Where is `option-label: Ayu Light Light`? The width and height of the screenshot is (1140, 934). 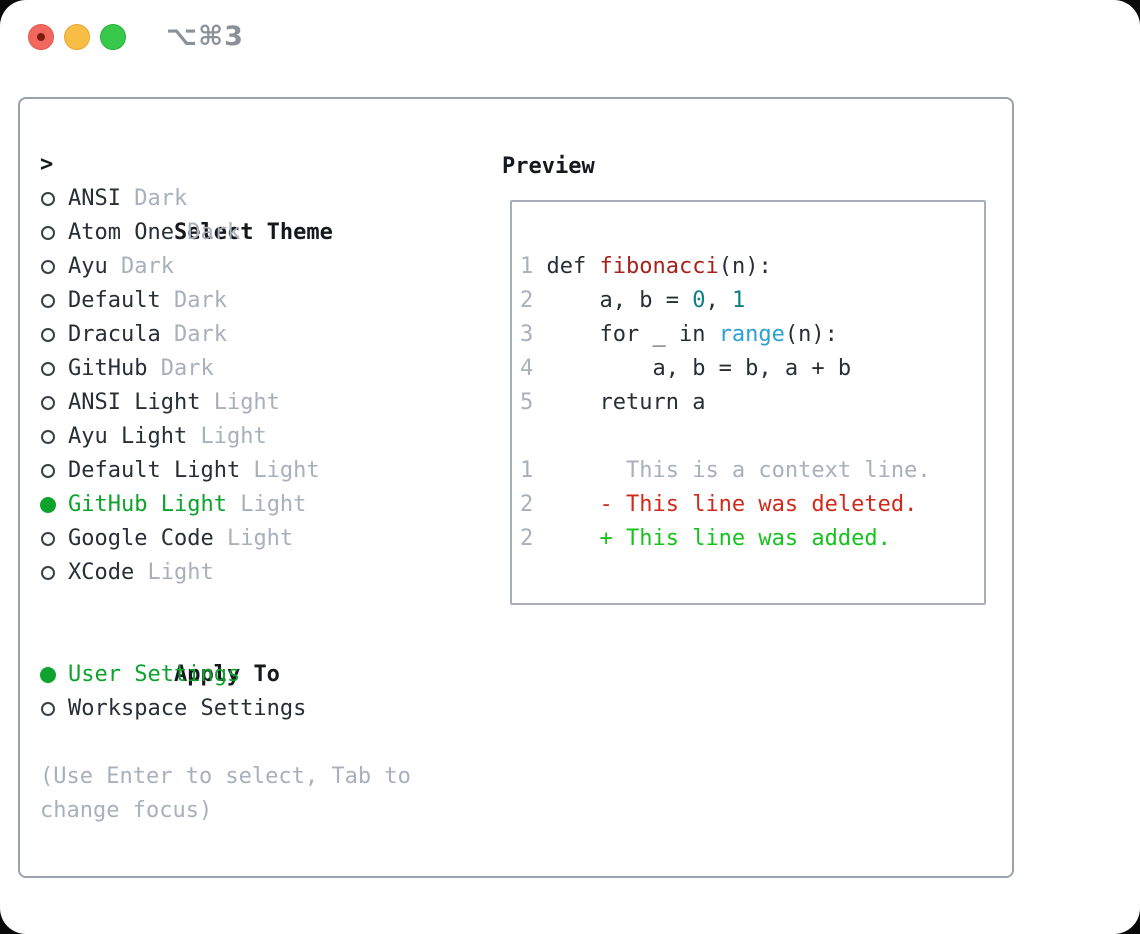 option-label: Ayu Light Light is located at coordinates (167, 436).